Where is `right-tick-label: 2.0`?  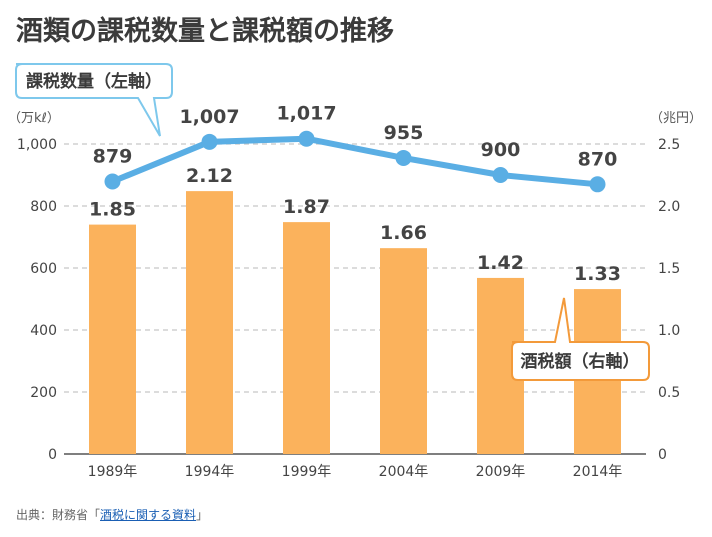
right-tick-label: 2.0 is located at coordinates (669, 207).